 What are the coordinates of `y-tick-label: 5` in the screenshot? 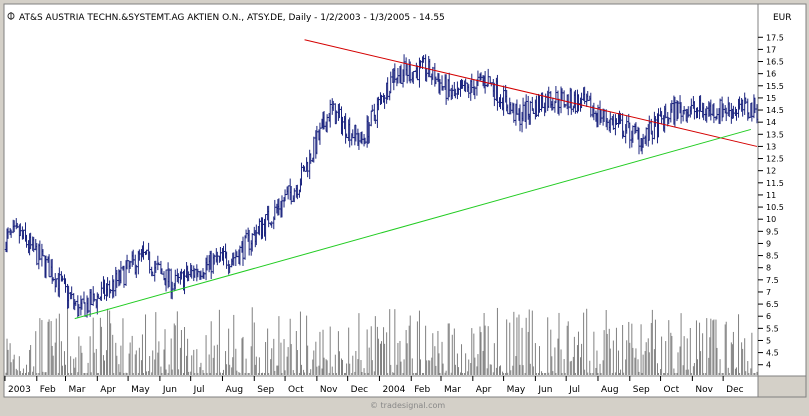 It's located at (768, 340).